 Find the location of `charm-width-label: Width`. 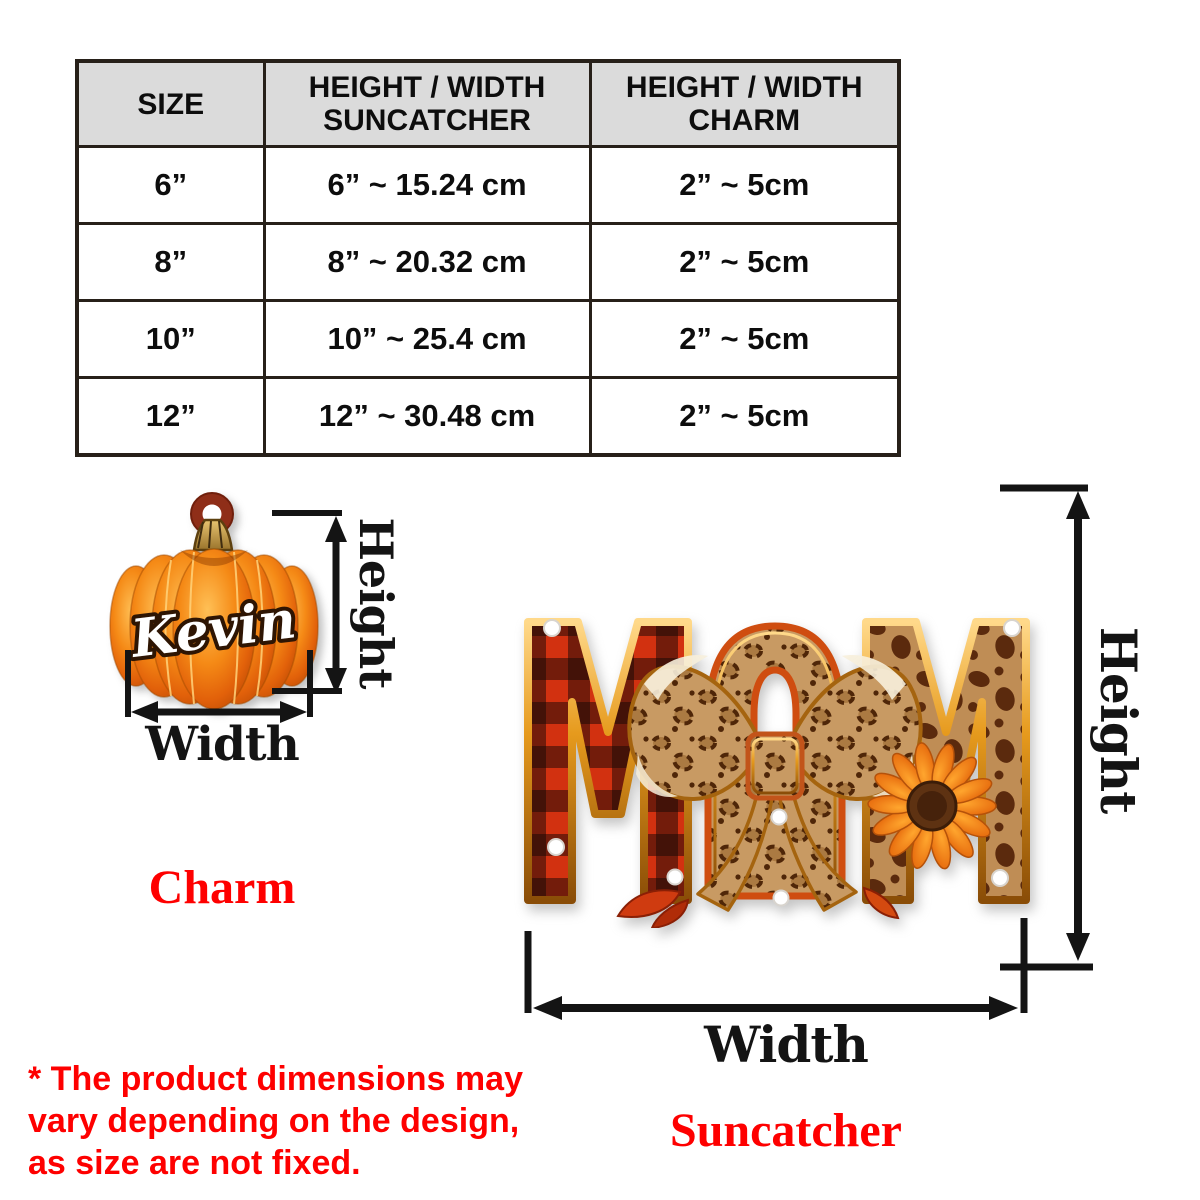

charm-width-label: Width is located at coordinates (221, 744).